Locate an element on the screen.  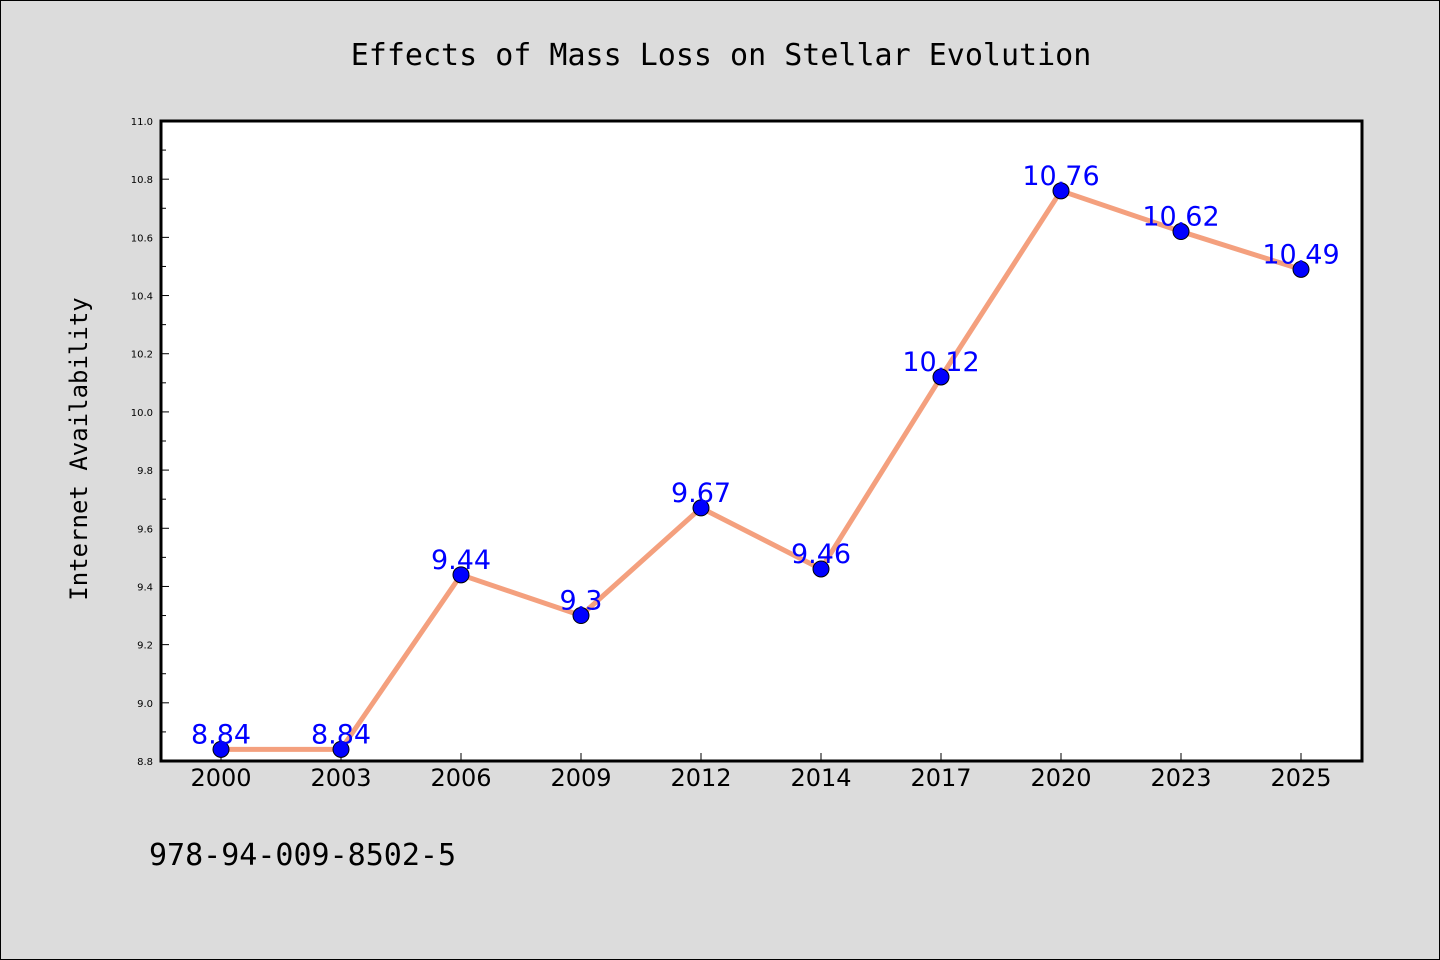
x-tick-label: 2023 is located at coordinates (1180, 778).